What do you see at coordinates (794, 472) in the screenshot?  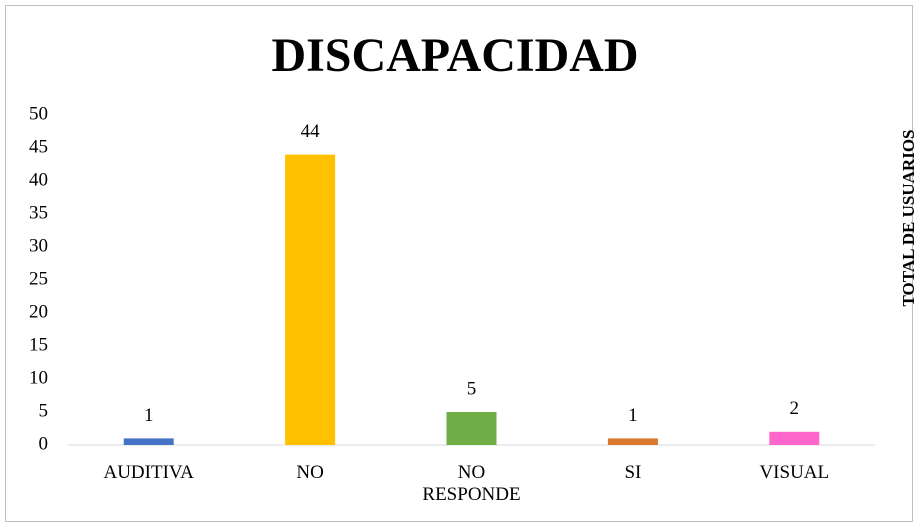 I see `x-tick-label: VISUAL` at bounding box center [794, 472].